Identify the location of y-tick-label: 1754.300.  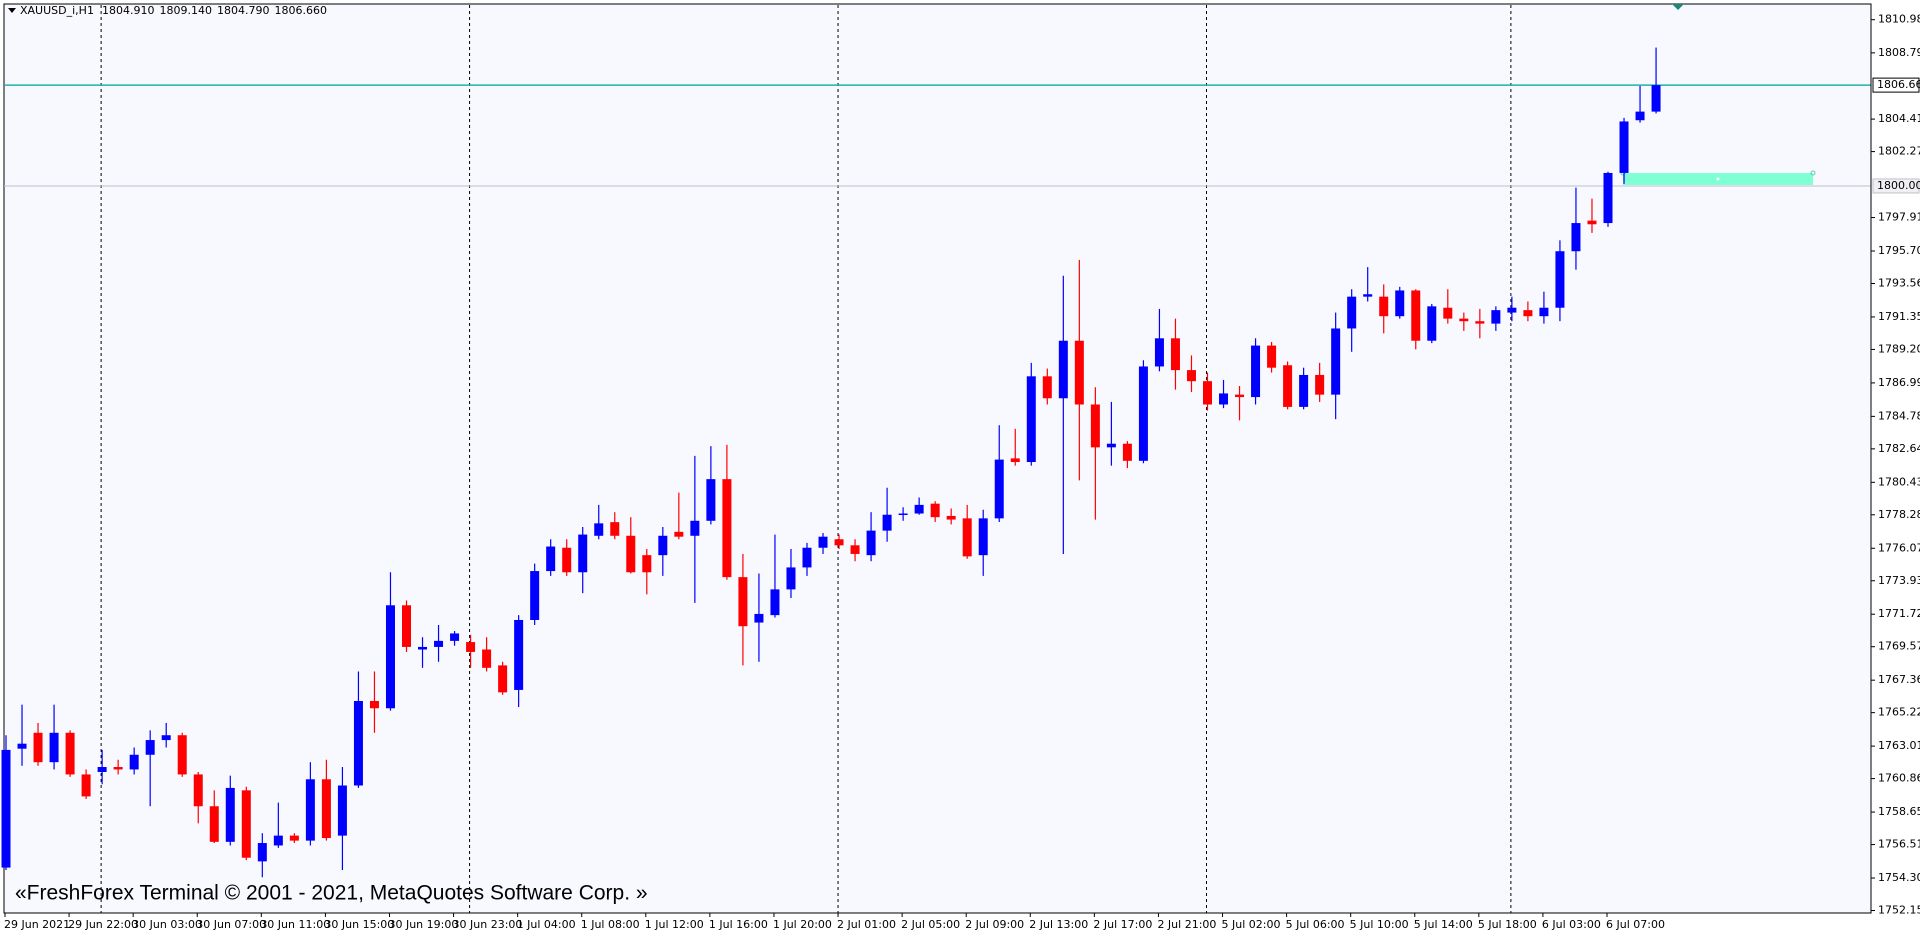
(1899, 877).